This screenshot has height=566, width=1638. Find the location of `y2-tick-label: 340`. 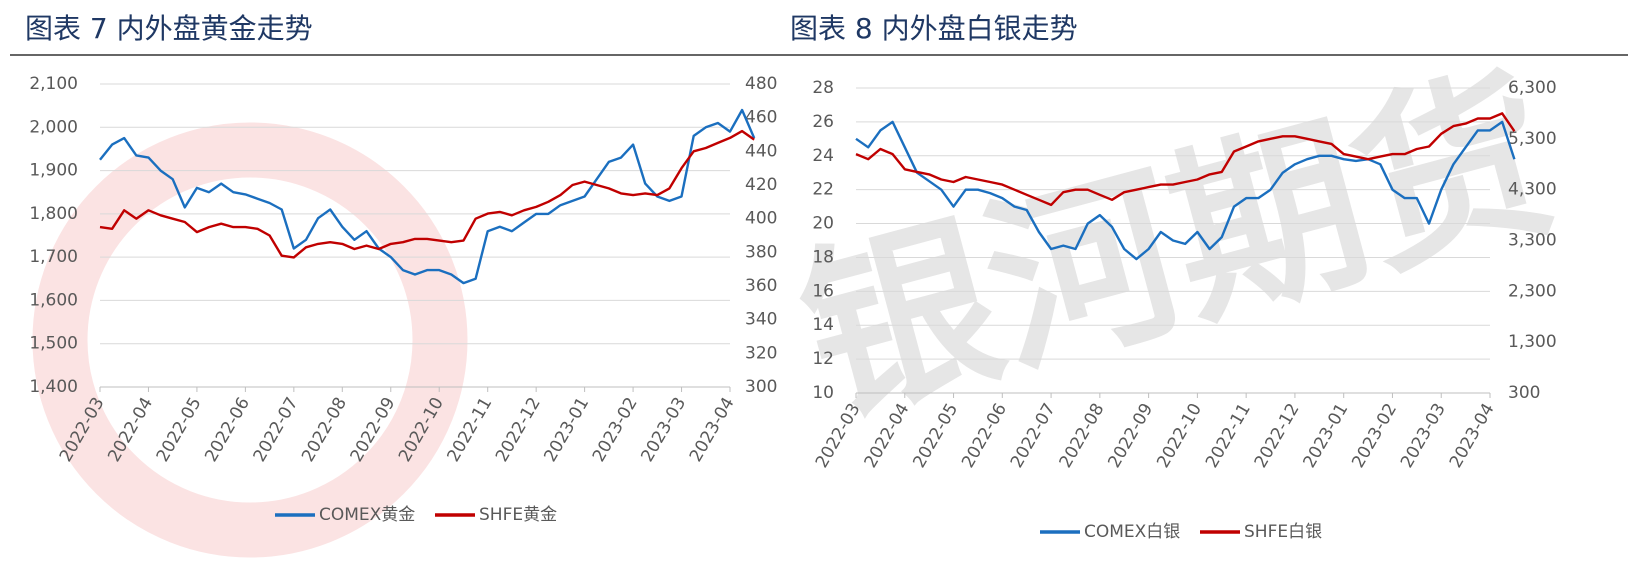

y2-tick-label: 340 is located at coordinates (761, 320).